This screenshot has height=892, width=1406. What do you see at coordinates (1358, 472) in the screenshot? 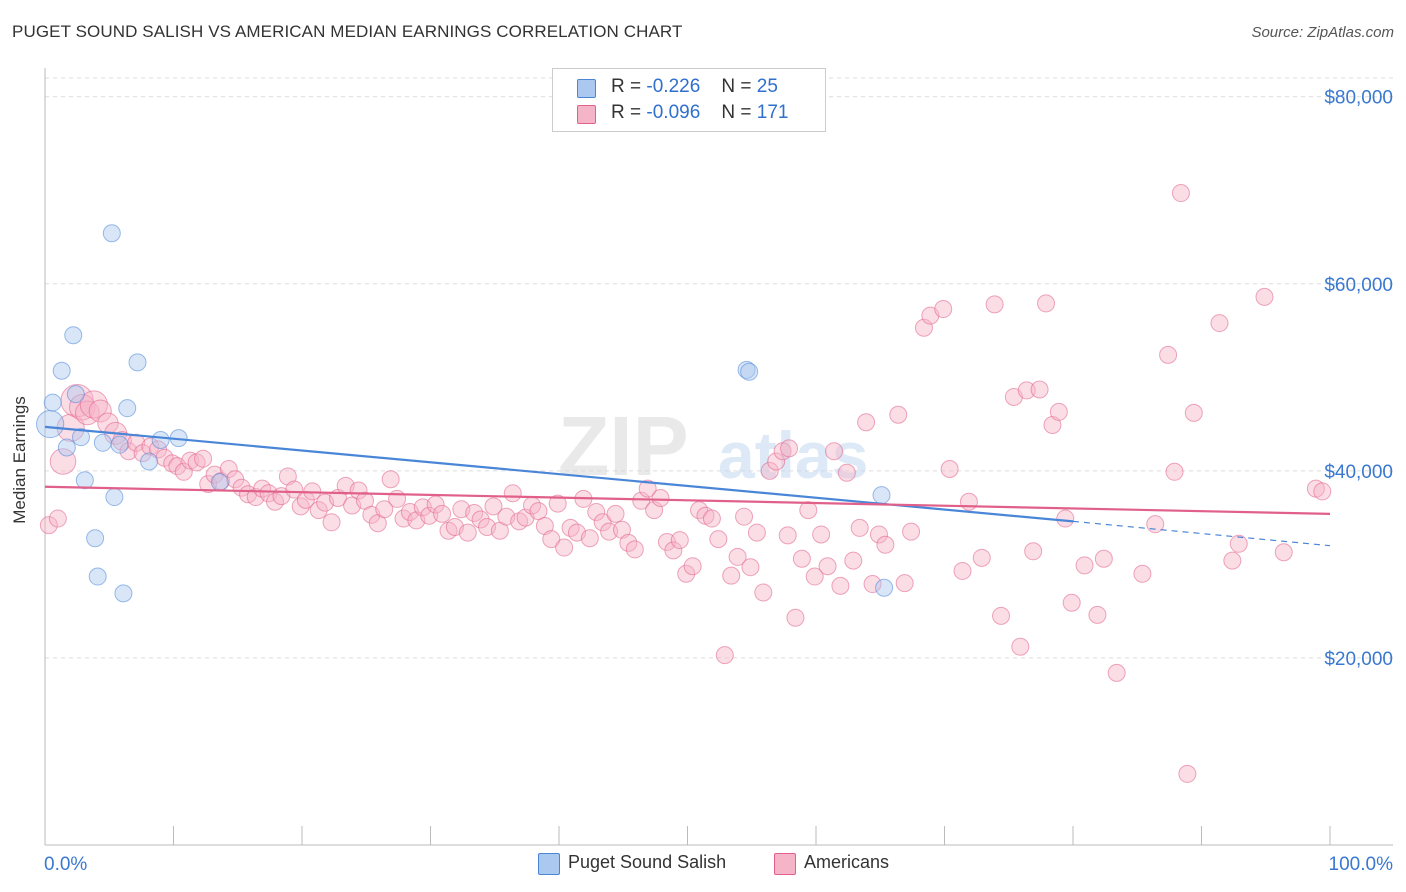
I see `y-tick-label: $40,000` at bounding box center [1358, 472].